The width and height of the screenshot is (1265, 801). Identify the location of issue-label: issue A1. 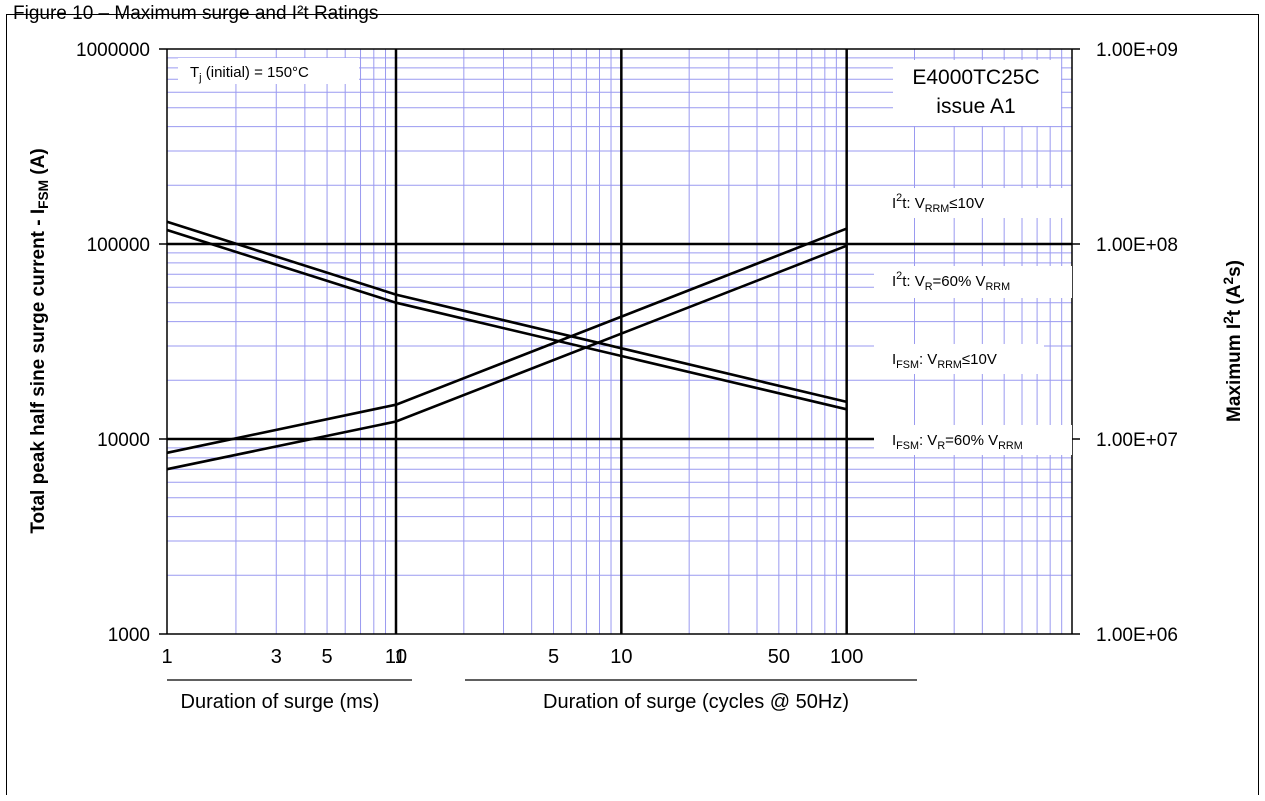
(975, 106).